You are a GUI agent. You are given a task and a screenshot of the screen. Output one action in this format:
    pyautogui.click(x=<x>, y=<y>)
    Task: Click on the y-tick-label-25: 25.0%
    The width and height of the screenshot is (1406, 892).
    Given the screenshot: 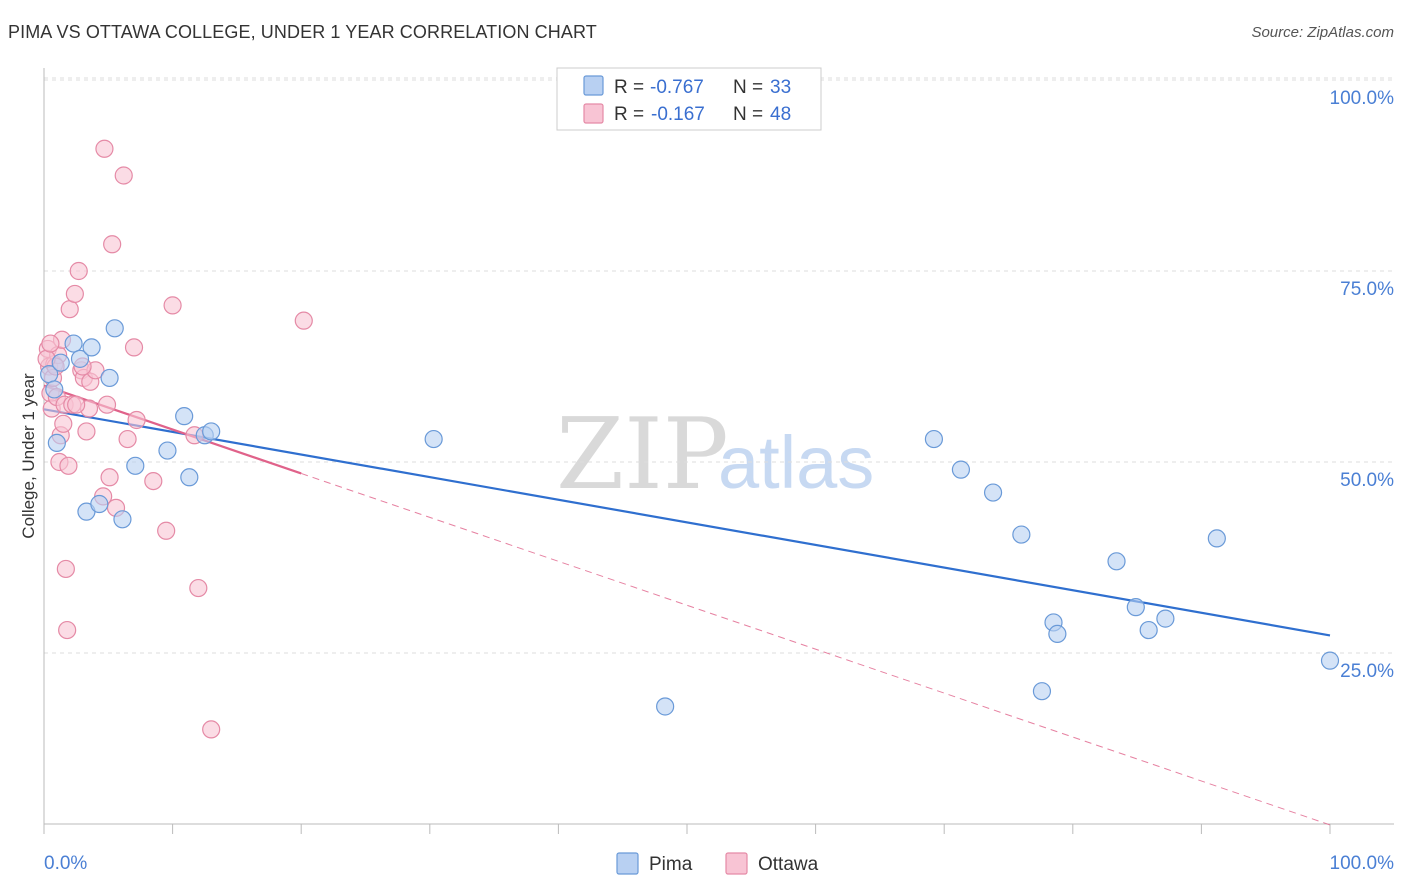 What is the action you would take?
    pyautogui.click(x=1367, y=671)
    